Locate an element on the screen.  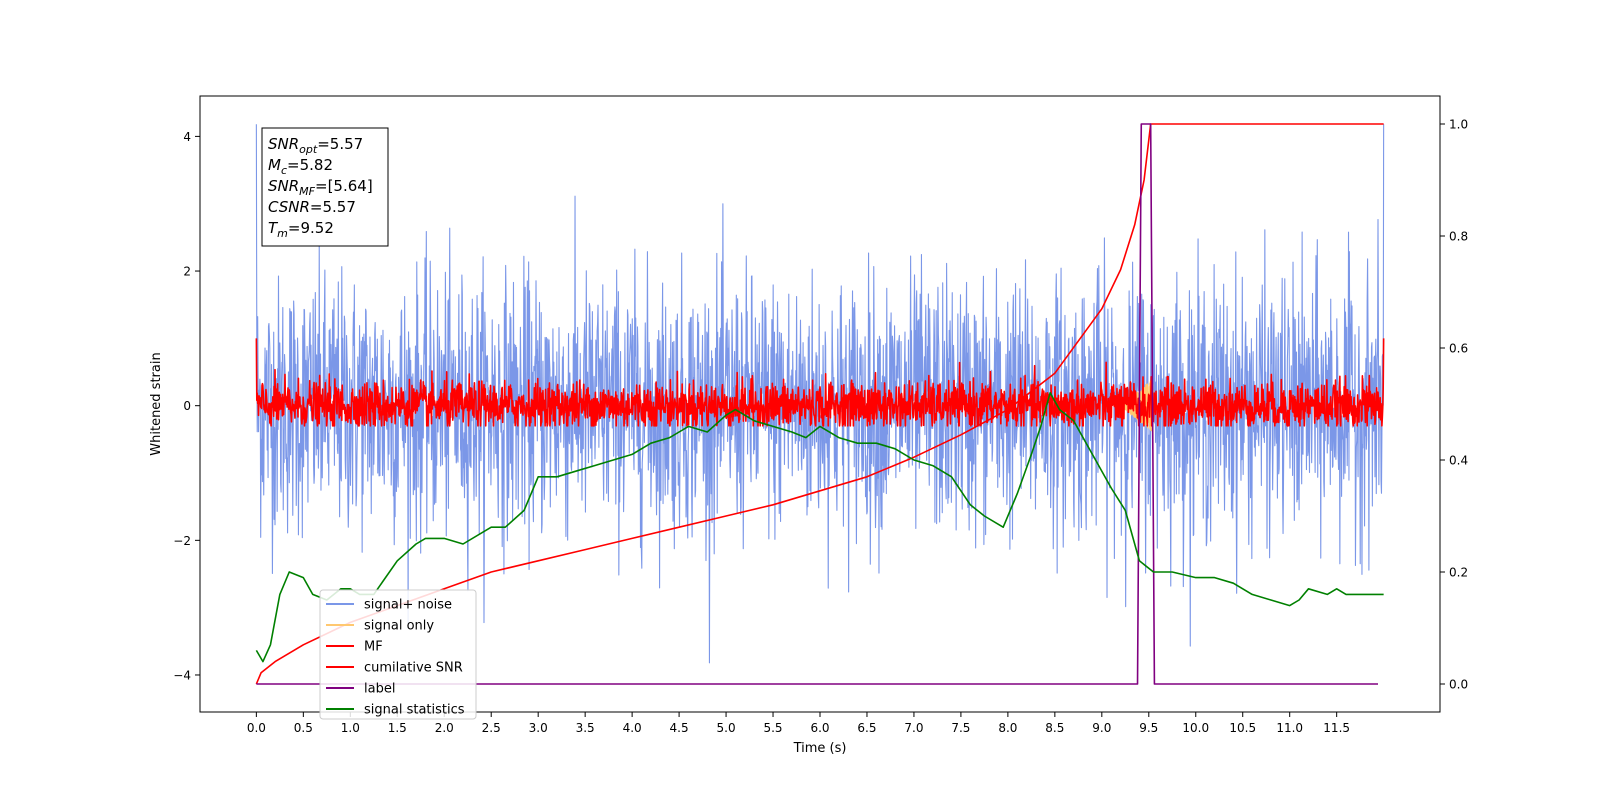
x-tick-label: 2.5 is located at coordinates (491, 728).